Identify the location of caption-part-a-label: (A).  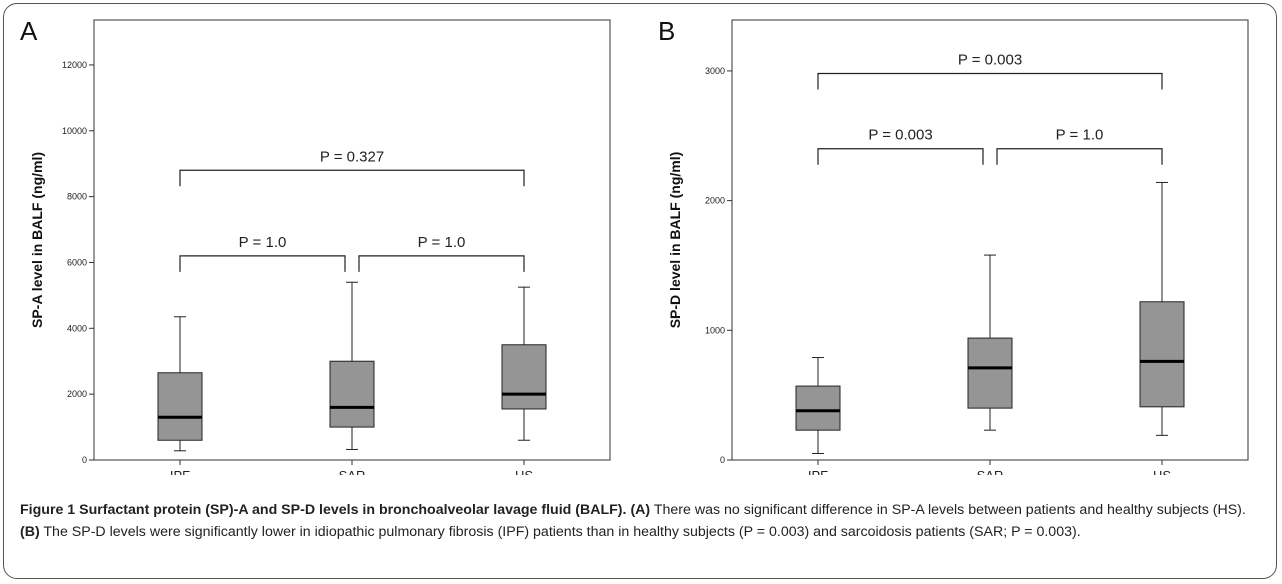
(640, 510).